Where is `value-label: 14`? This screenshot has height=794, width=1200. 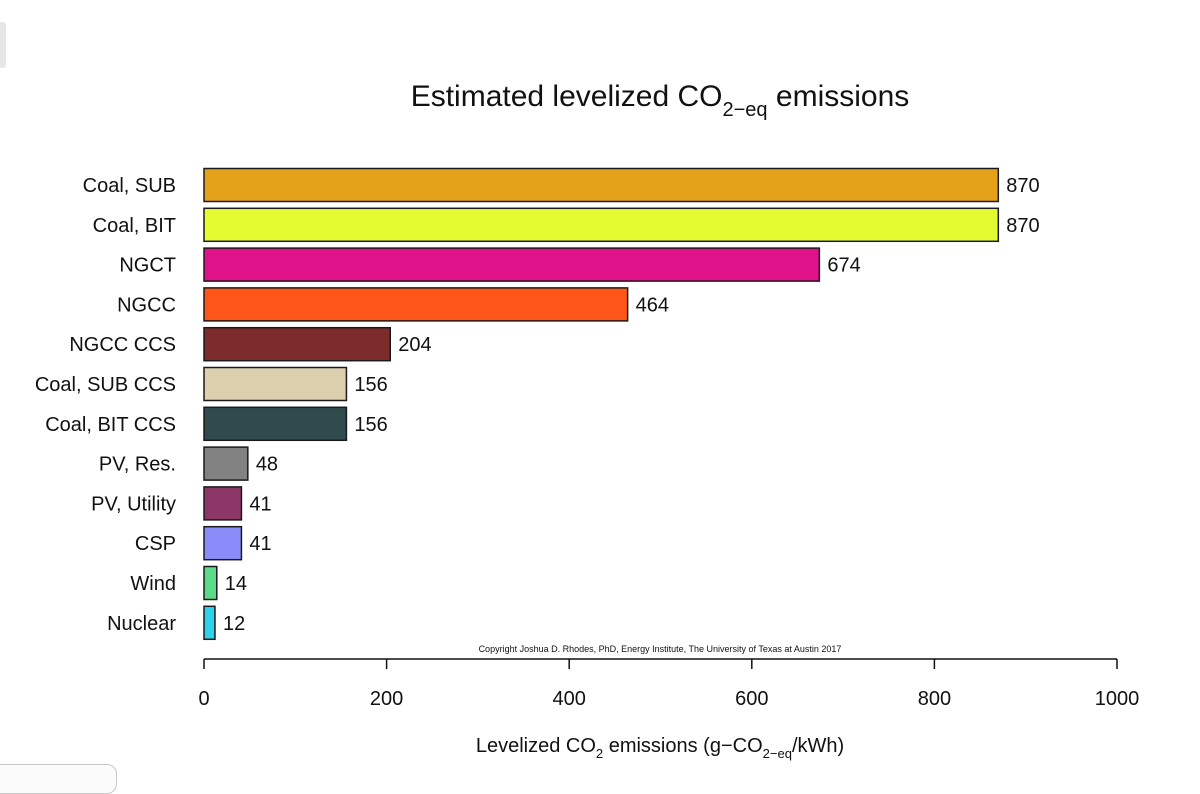 value-label: 14 is located at coordinates (236, 584).